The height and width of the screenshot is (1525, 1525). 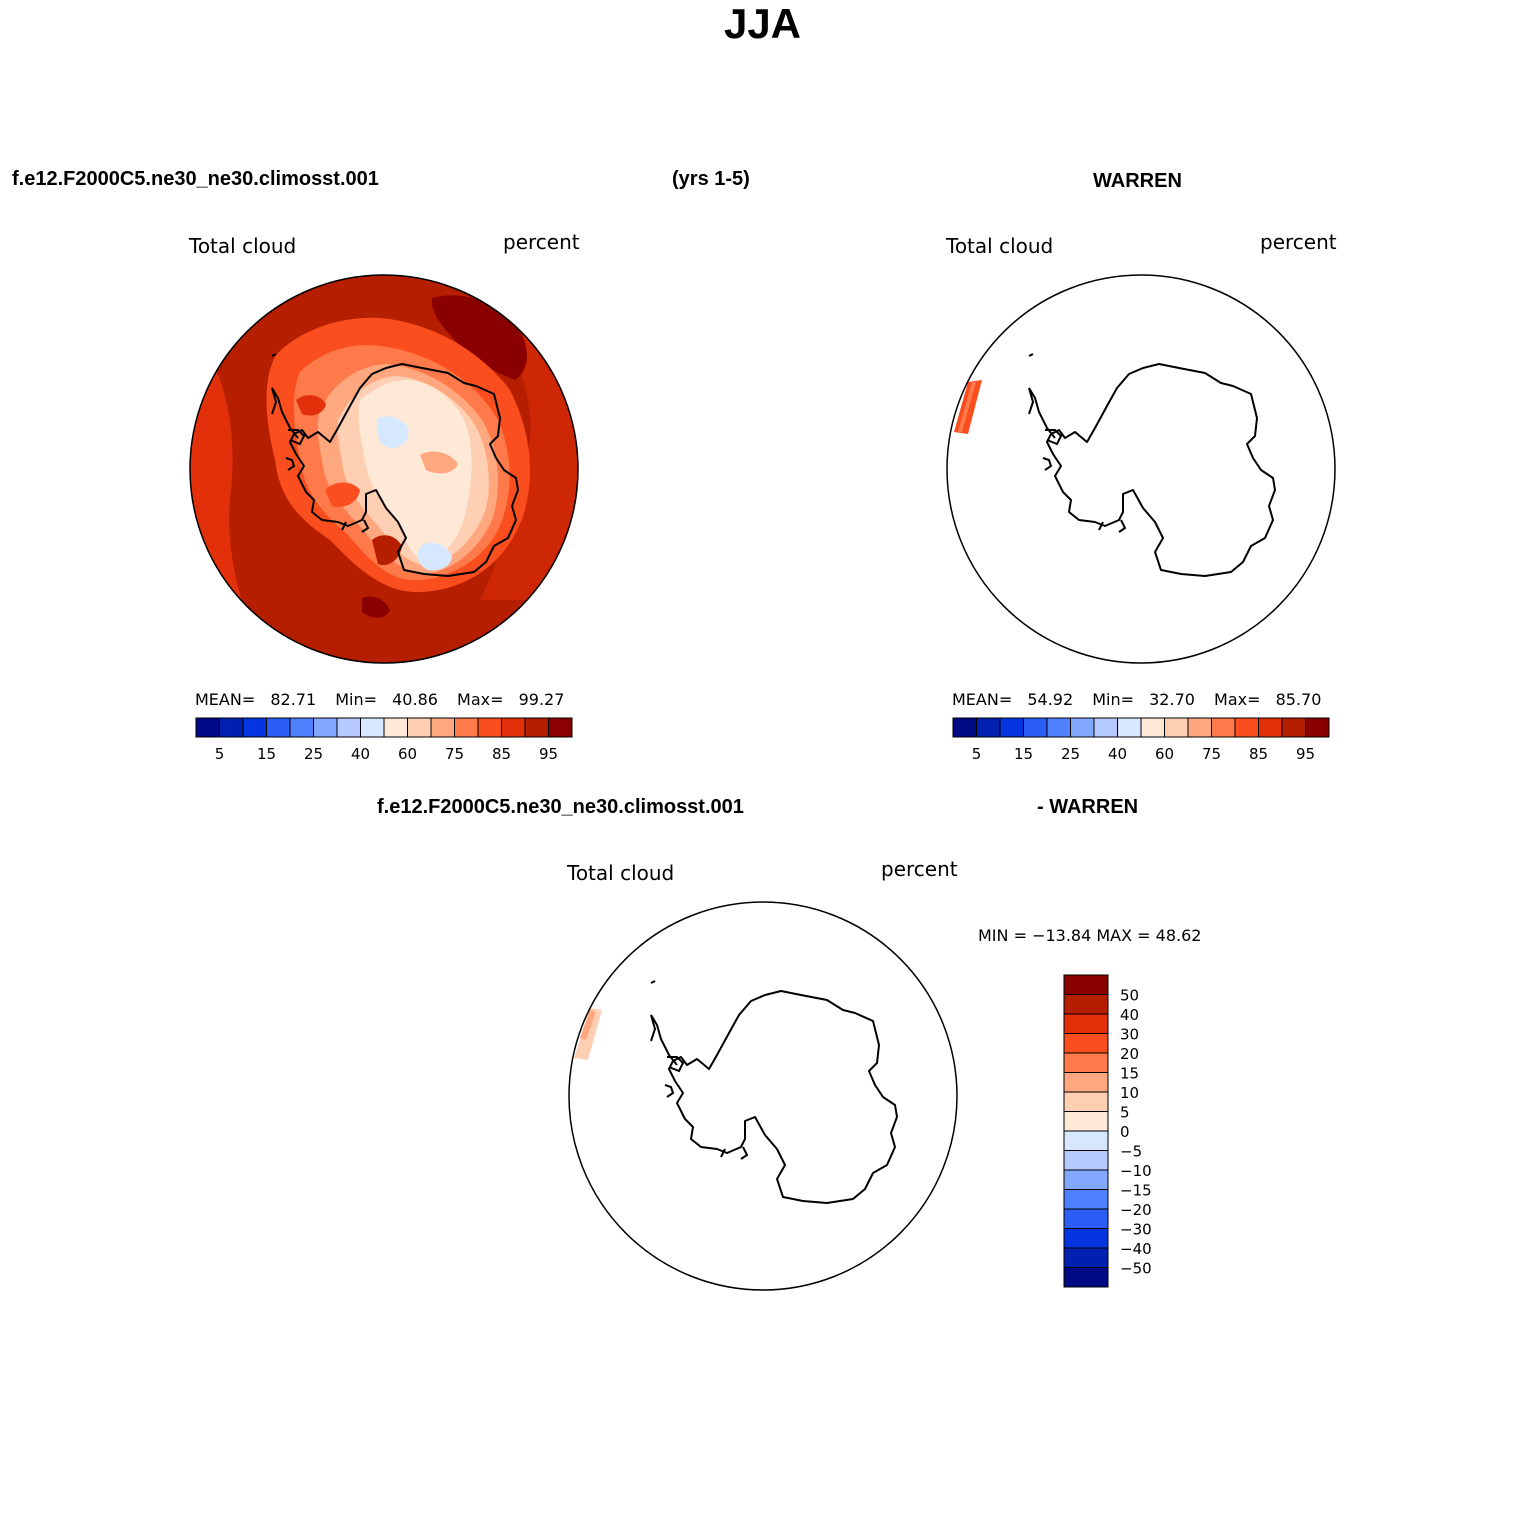 What do you see at coordinates (1136, 1269) in the screenshot?
I see `colorbar-tick-label: −50` at bounding box center [1136, 1269].